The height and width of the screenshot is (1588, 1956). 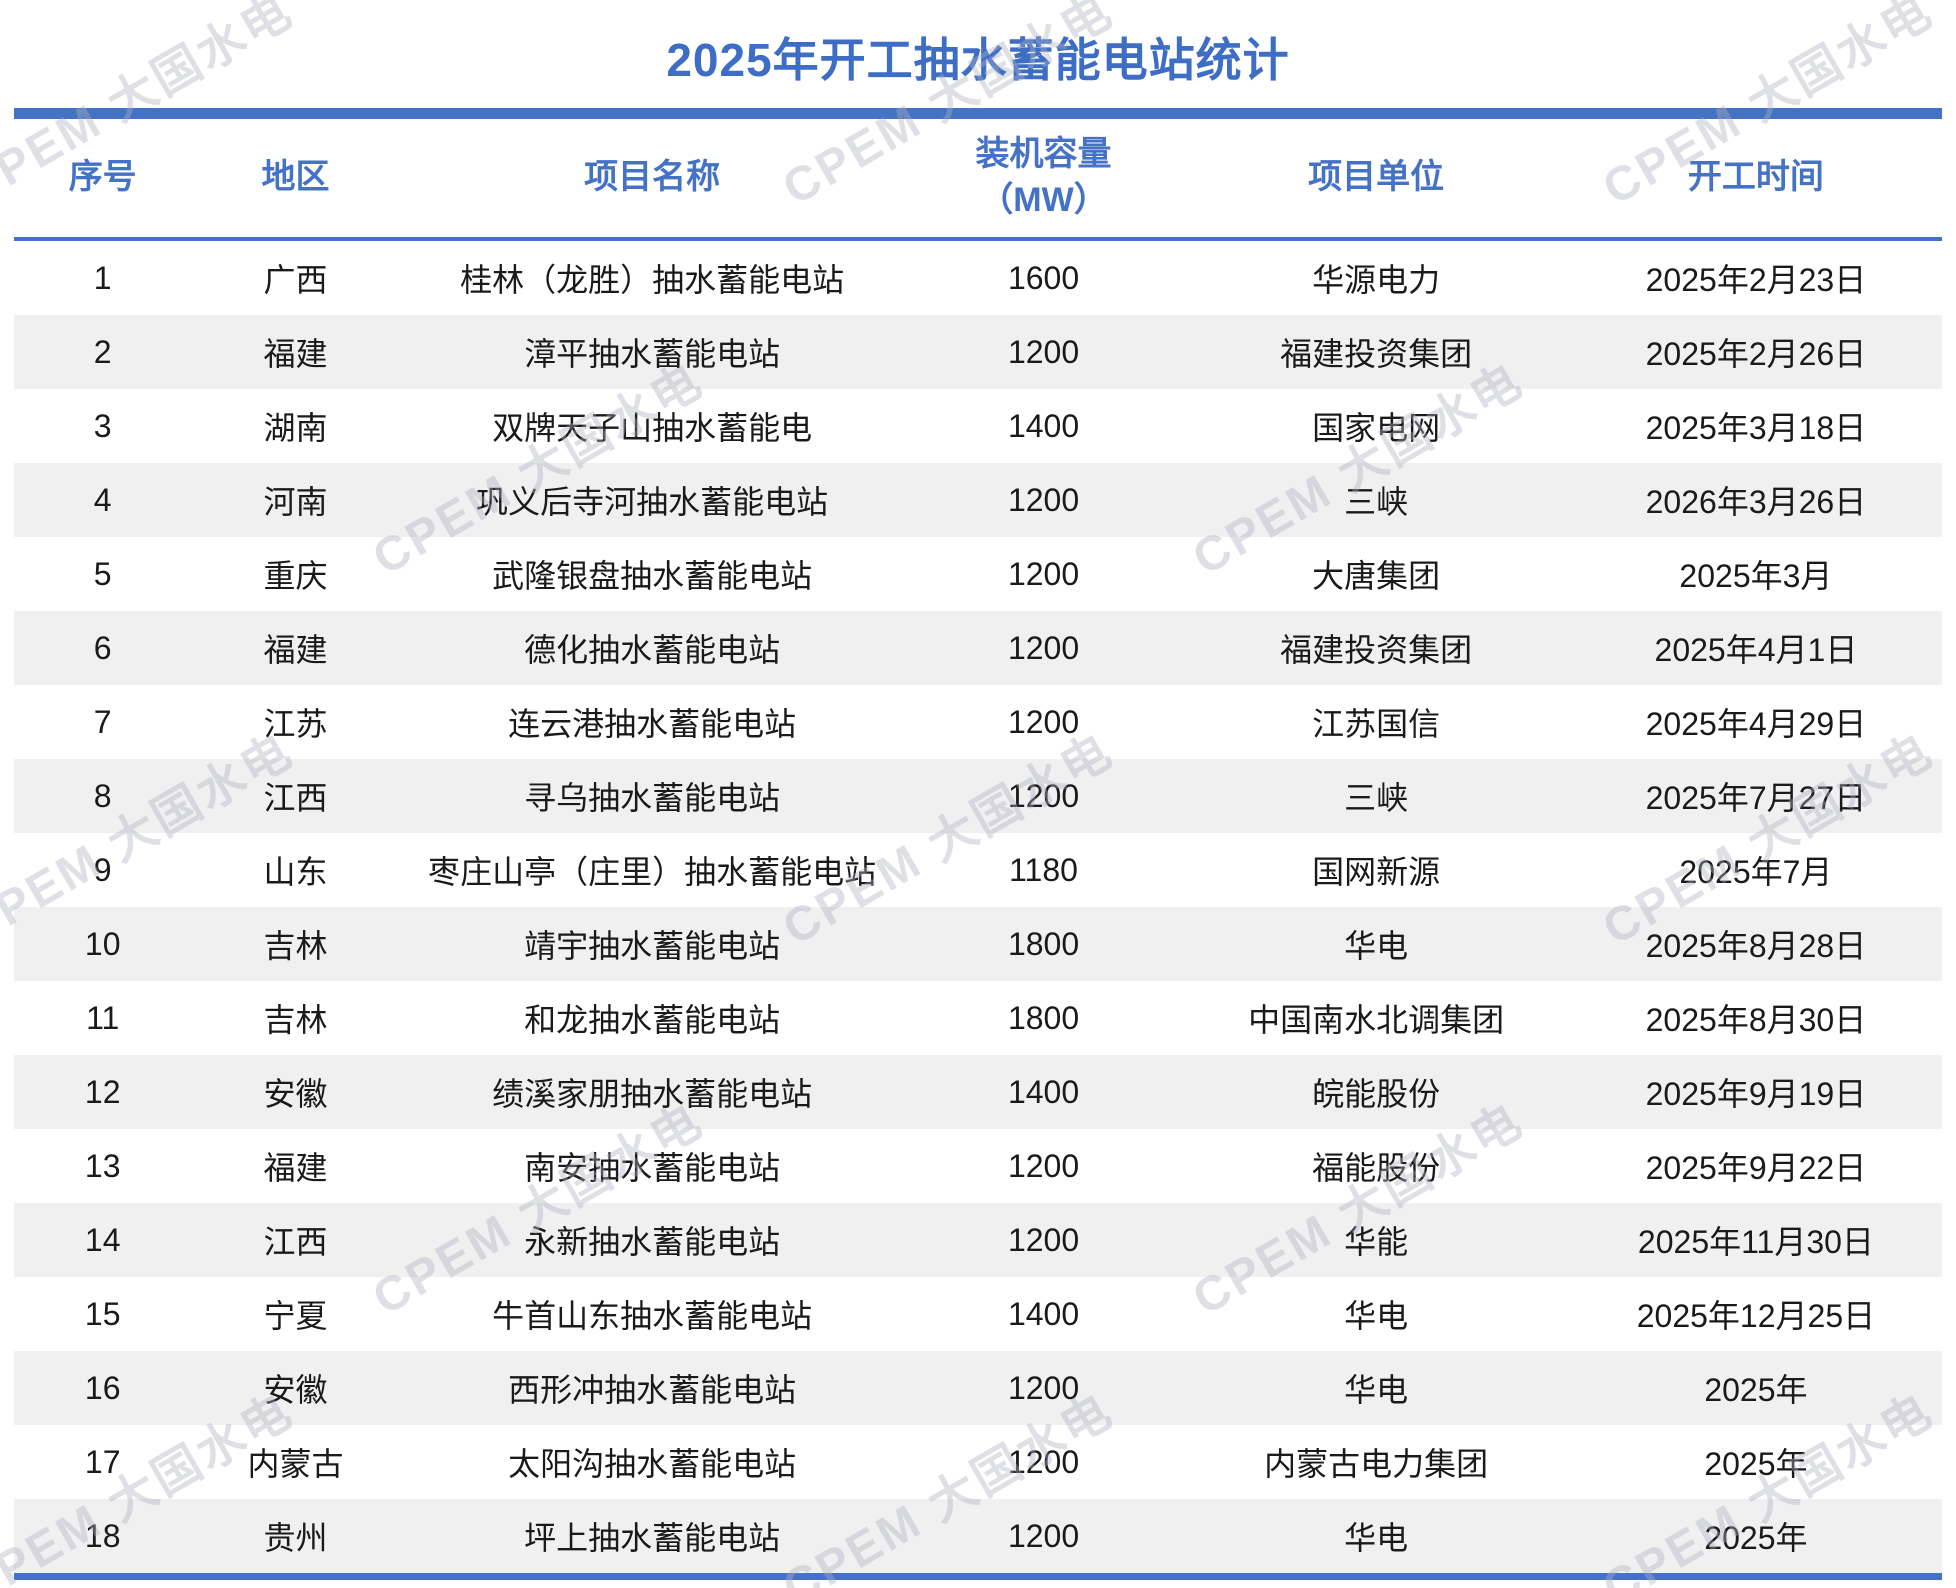 What do you see at coordinates (1756, 576) in the screenshot?
I see `cell-date: 2025年3月` at bounding box center [1756, 576].